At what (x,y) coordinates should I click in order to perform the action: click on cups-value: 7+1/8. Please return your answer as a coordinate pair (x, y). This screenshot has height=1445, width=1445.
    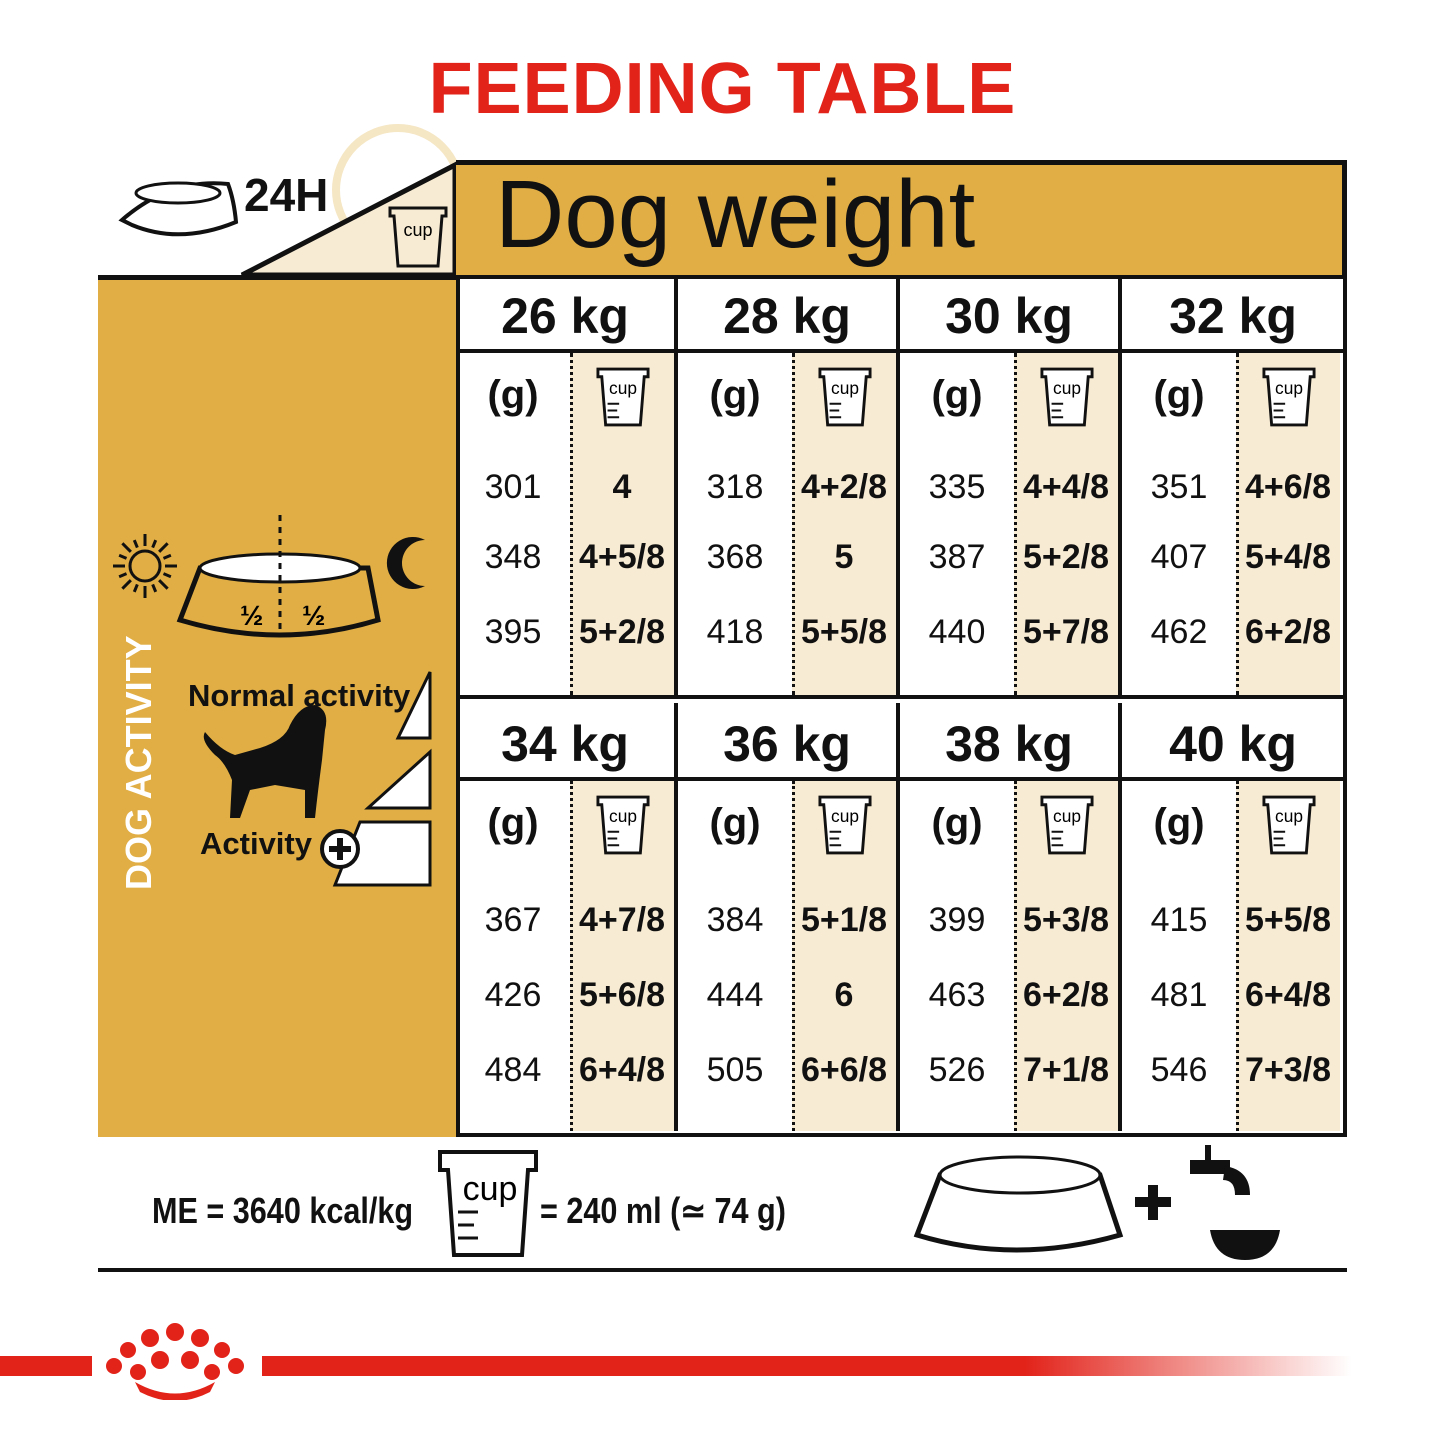
    Looking at the image, I should click on (1066, 1070).